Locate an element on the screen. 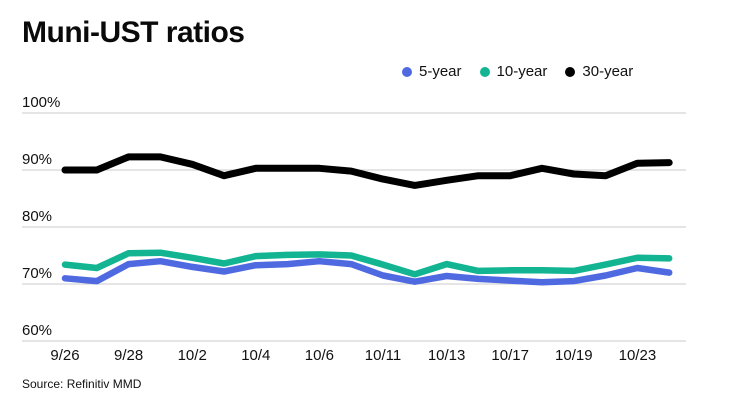 Image resolution: width=740 pixels, height=416 pixels. y-tick-label: 70% is located at coordinates (37, 273).